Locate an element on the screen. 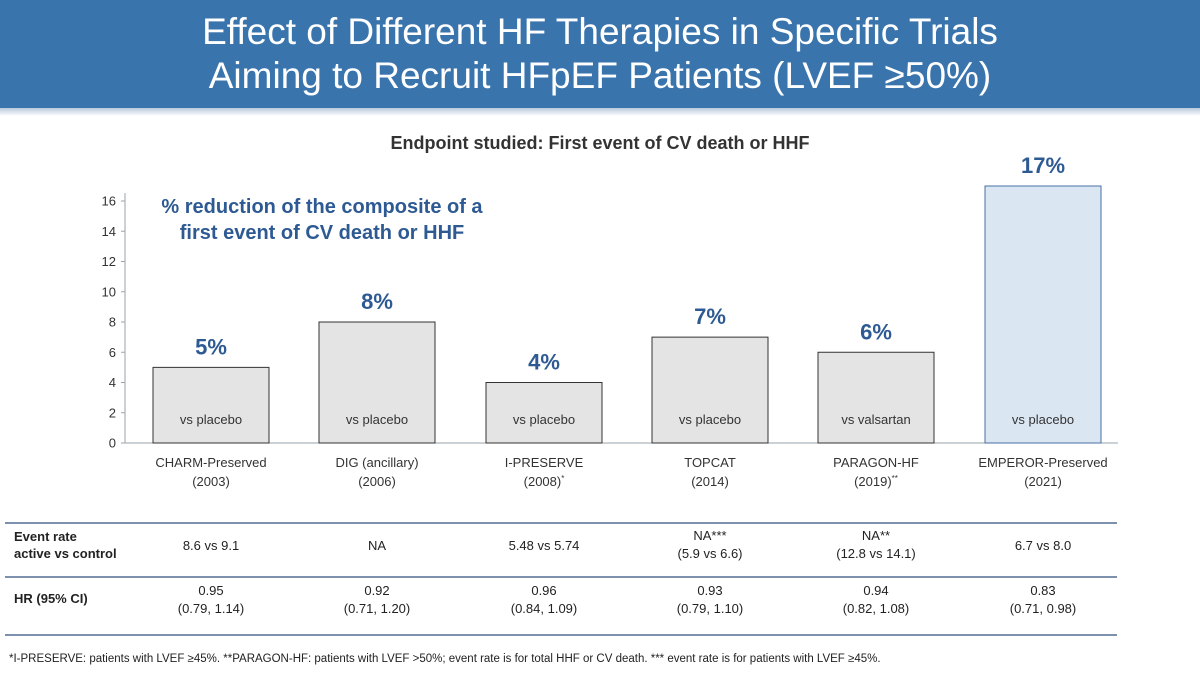 This screenshot has height=676, width=1200. x-category-label: TOPCAT is located at coordinates (710, 462).